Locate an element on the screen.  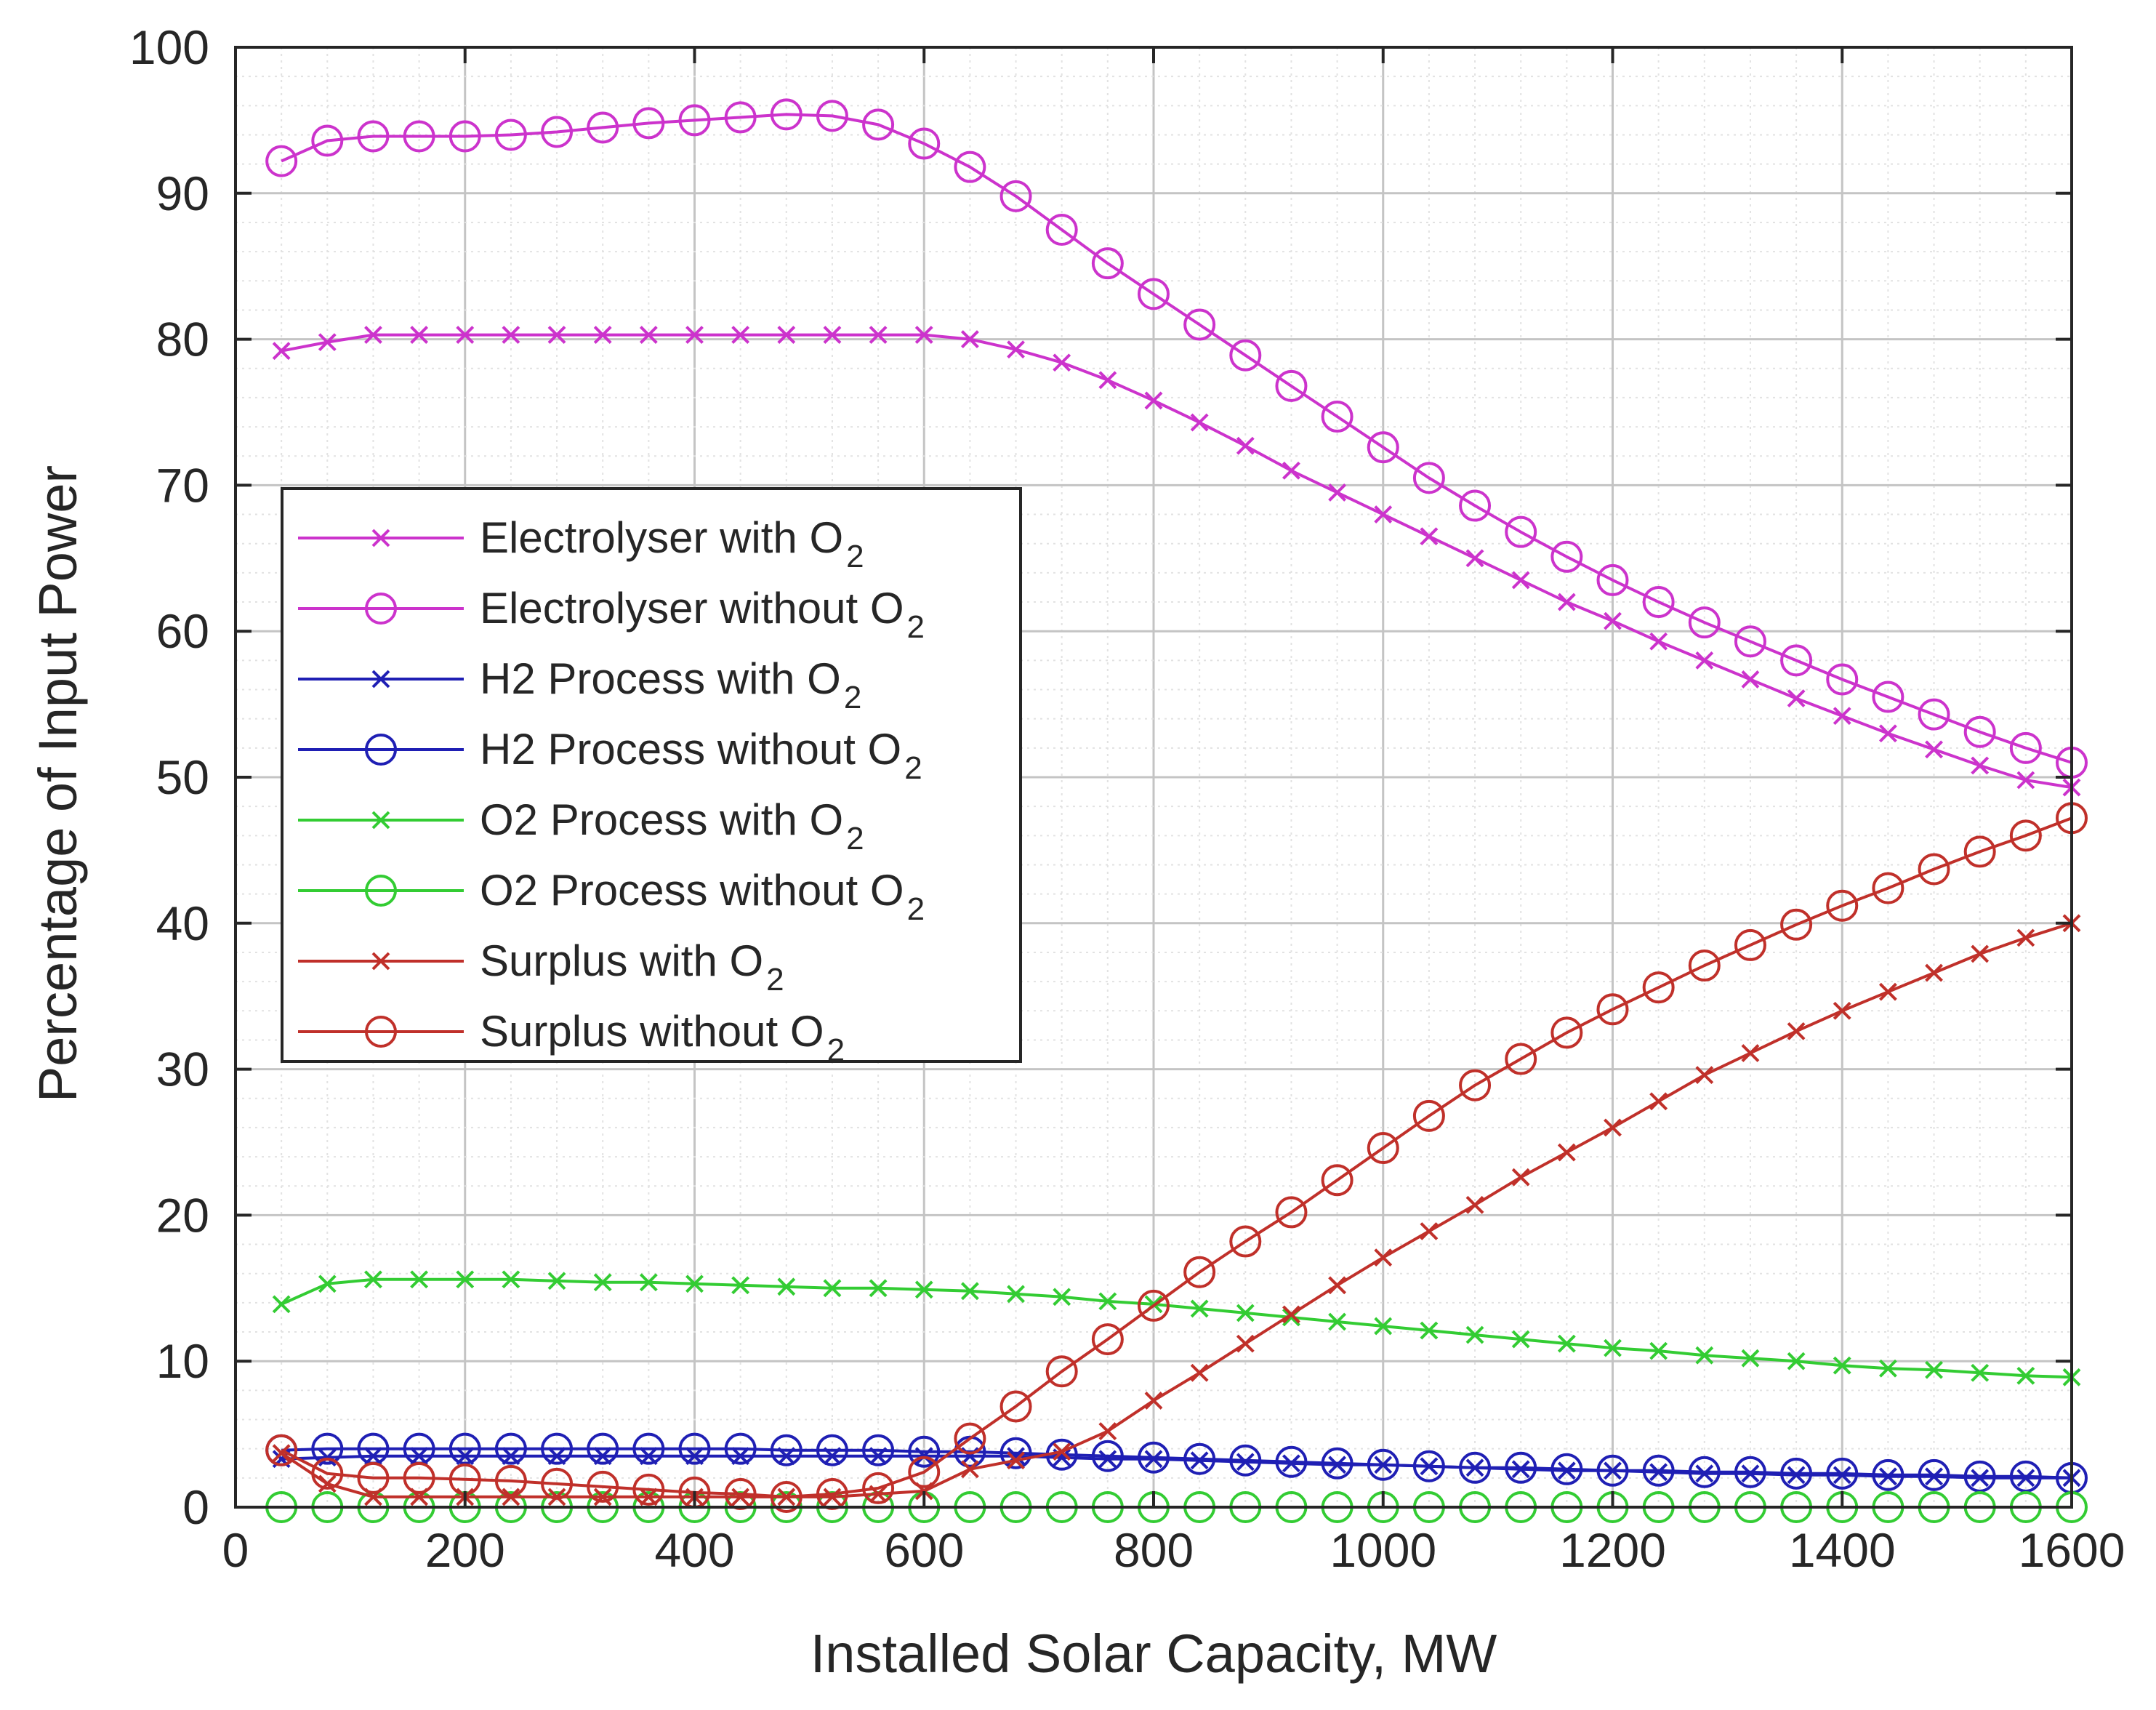
y-tick-label: 80 is located at coordinates (182, 339).